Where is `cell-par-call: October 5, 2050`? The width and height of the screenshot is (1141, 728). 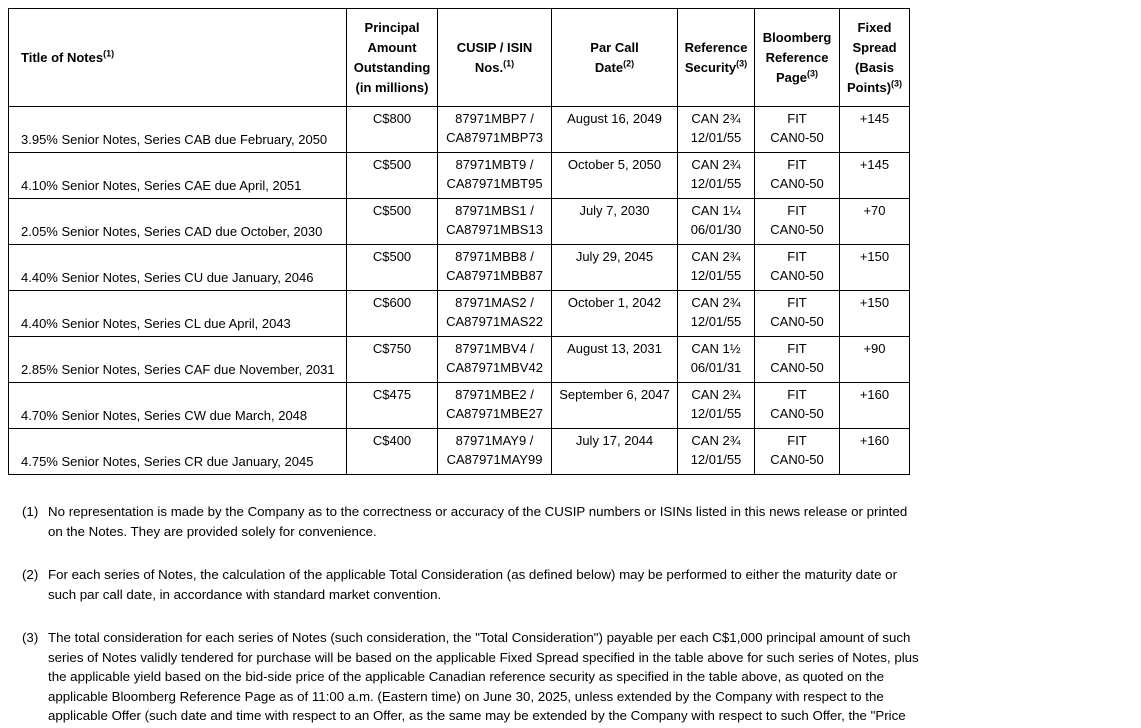
cell-par-call: October 5, 2050 is located at coordinates (614, 175).